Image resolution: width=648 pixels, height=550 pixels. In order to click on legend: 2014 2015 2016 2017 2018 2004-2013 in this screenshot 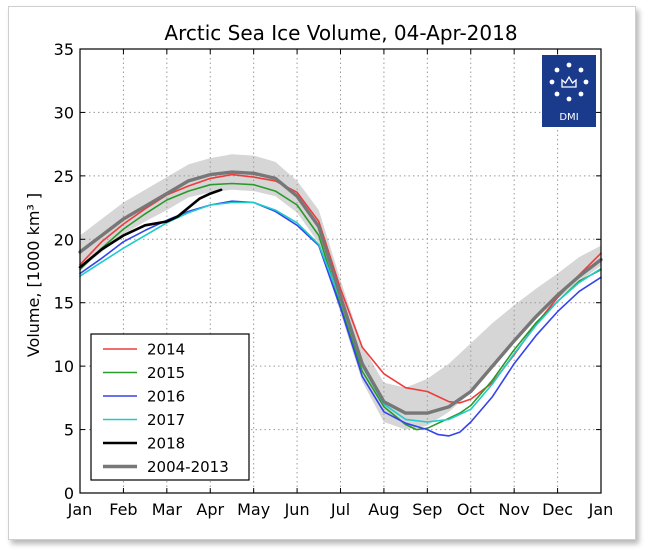, I will do `click(170, 407)`.